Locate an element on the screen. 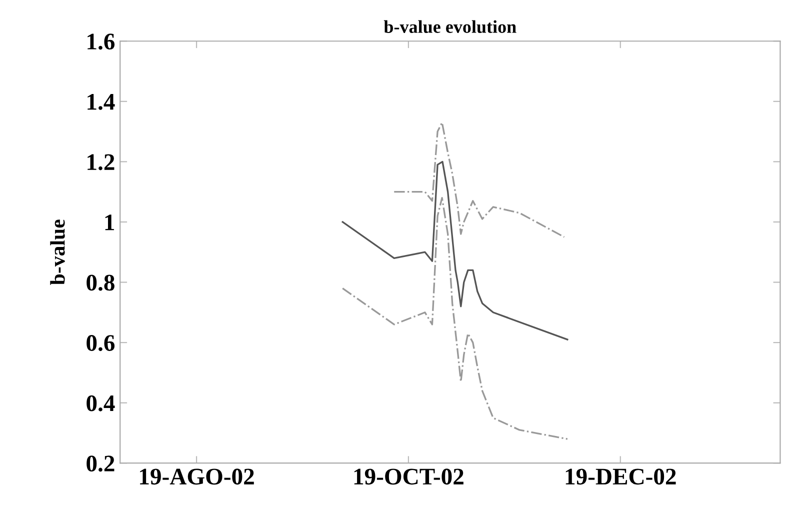 This screenshot has width=806, height=514. y-tick-label: 0.8 is located at coordinates (100, 282).